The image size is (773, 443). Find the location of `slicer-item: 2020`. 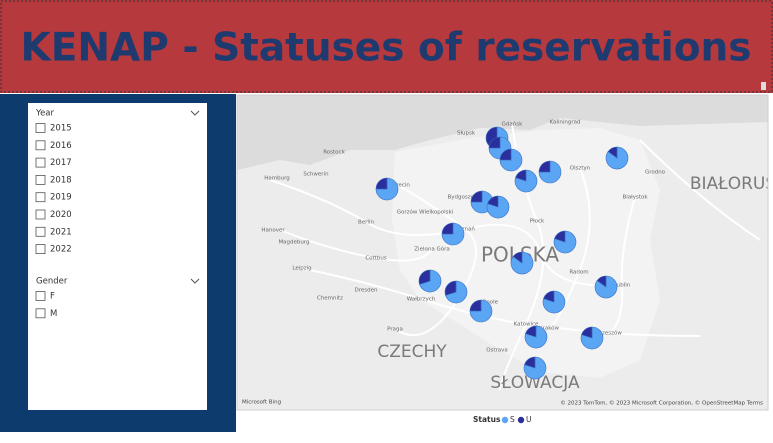

slicer-item: 2020 is located at coordinates (61, 215).